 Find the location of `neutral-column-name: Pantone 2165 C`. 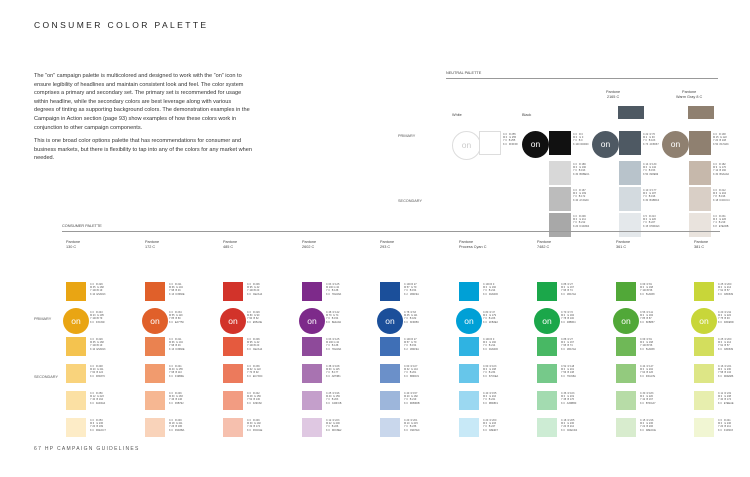

neutral-column-name: Pantone 2165 C is located at coordinates (613, 94).